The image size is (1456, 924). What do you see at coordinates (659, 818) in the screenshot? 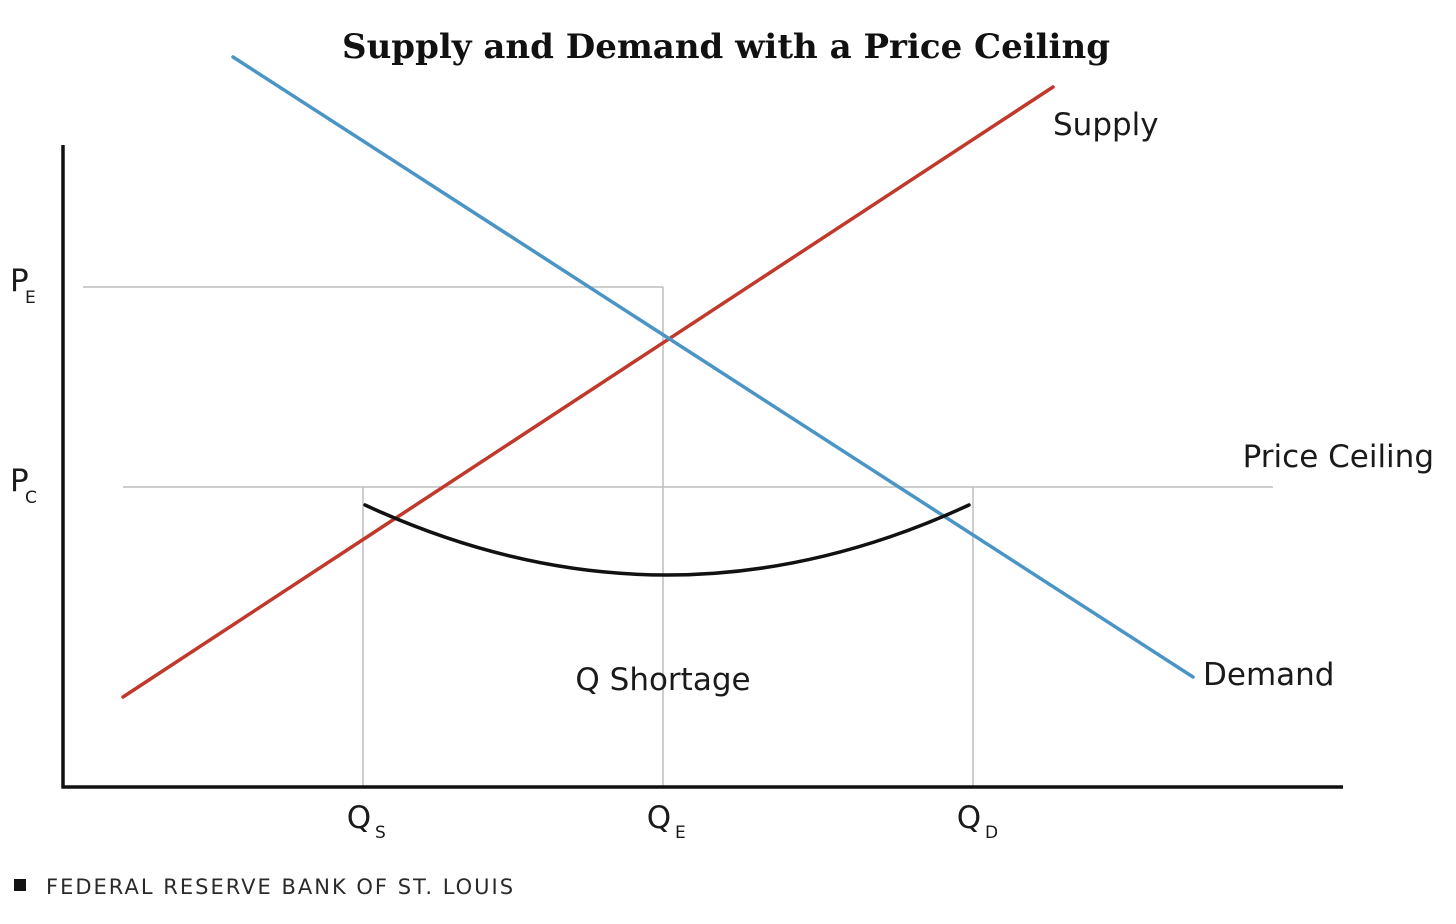
I see `x-tick-label-e: Q` at bounding box center [659, 818].